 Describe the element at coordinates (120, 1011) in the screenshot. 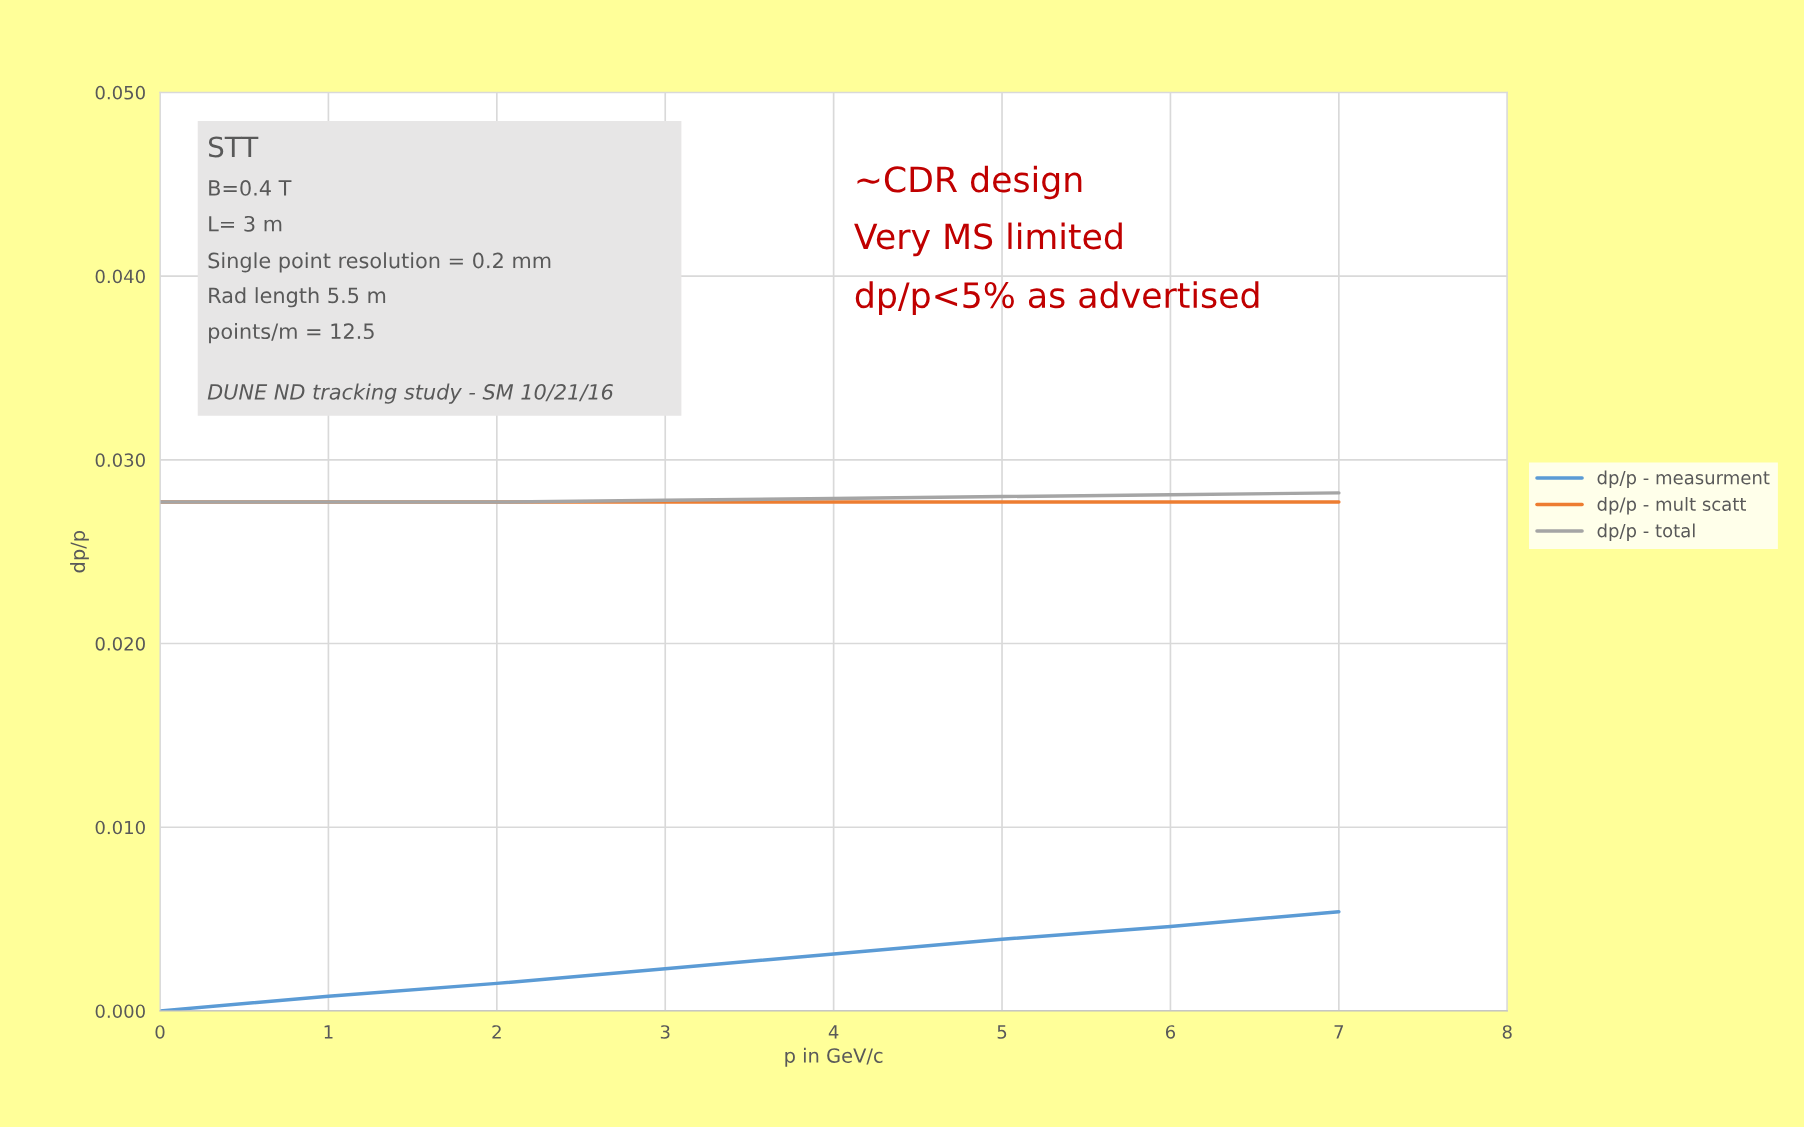

I see `y-tick-label: 0.000` at that location.